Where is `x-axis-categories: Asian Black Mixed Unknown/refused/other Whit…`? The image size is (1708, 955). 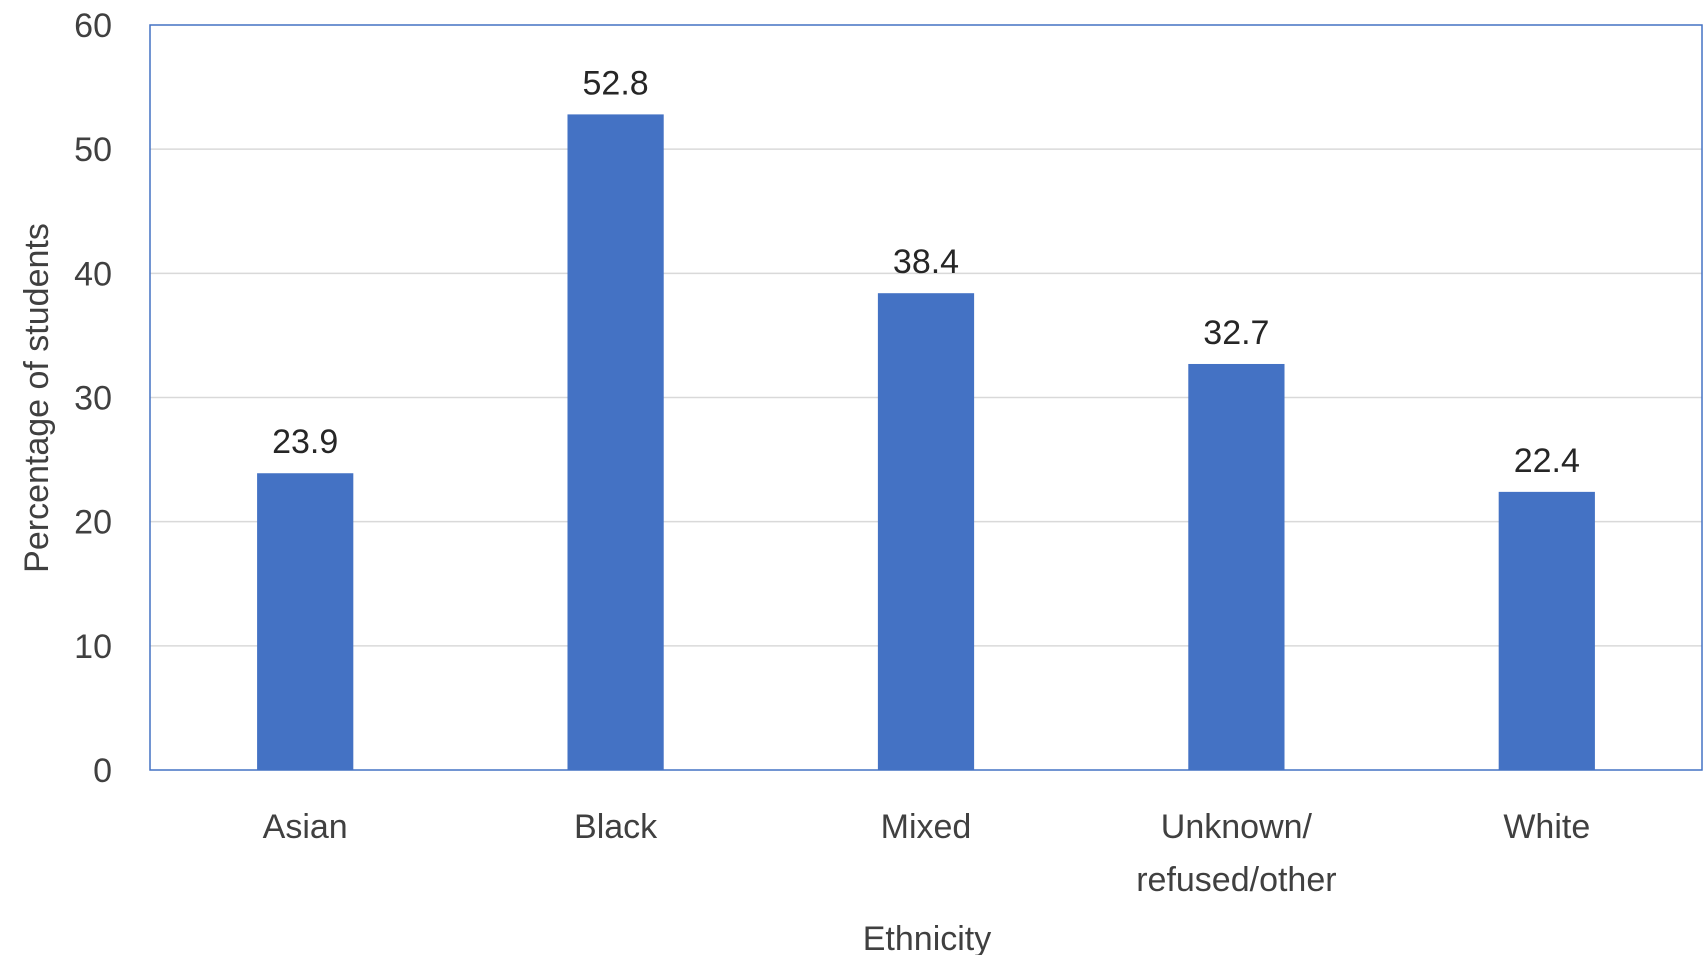
x-axis-categories: Asian Black Mixed Unknown/refused/other Whit… is located at coordinates (927, 853).